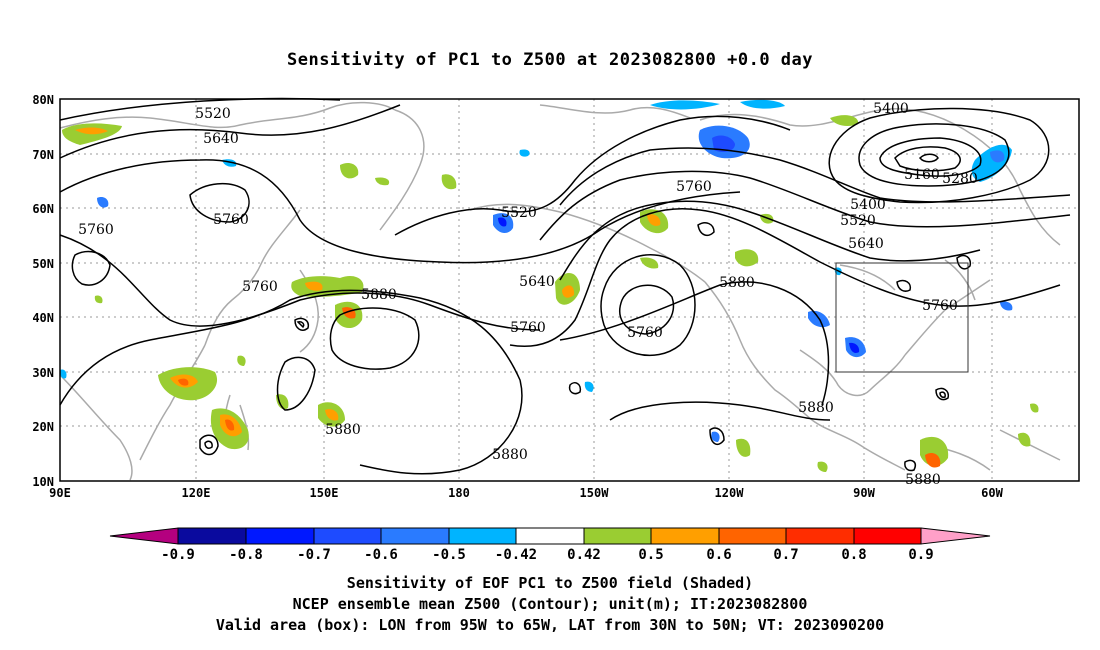 The image size is (1100, 650). I want to click on colorbar-label: -0.5, so click(449, 555).